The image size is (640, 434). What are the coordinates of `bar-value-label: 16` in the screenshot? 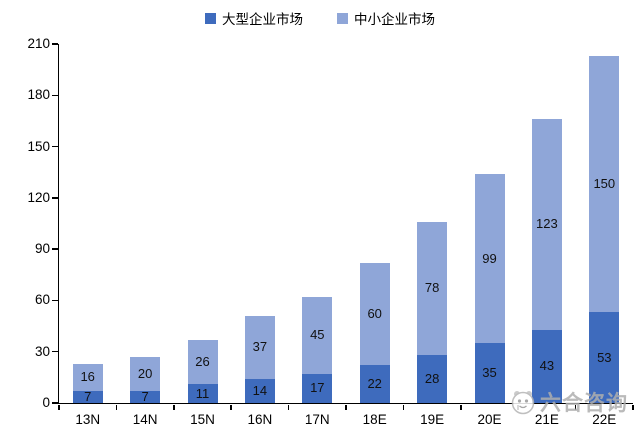 It's located at (87, 377).